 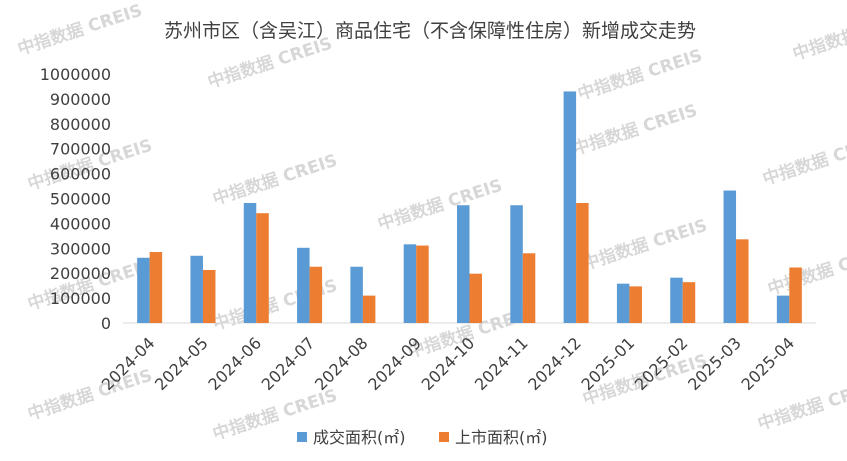 What do you see at coordinates (181, 363) in the screenshot?
I see `x-tick-label: 2024-05` at bounding box center [181, 363].